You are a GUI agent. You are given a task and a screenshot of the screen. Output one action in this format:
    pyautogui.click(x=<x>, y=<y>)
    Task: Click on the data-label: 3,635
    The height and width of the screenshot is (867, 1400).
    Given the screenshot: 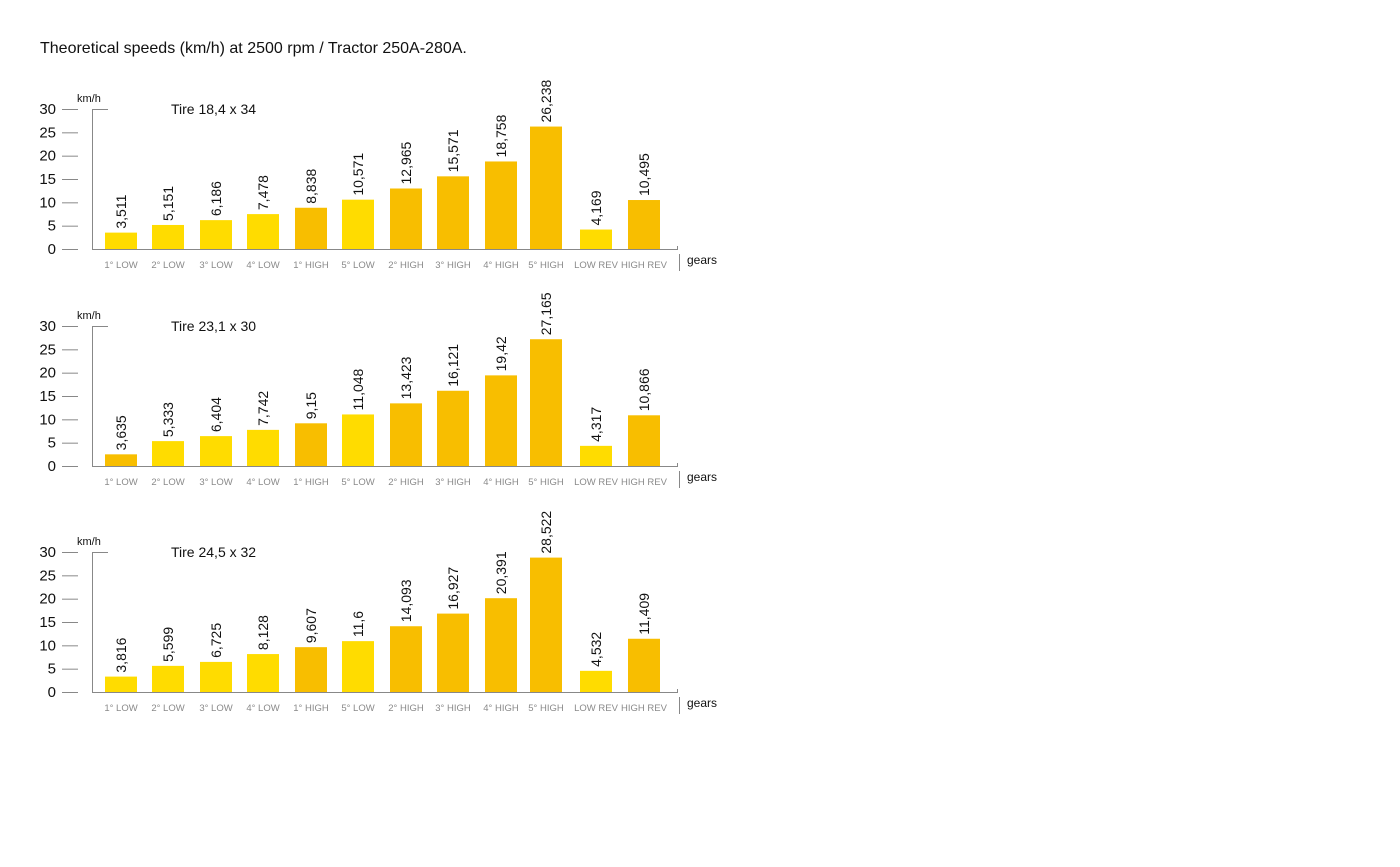 What is the action you would take?
    pyautogui.click(x=121, y=432)
    